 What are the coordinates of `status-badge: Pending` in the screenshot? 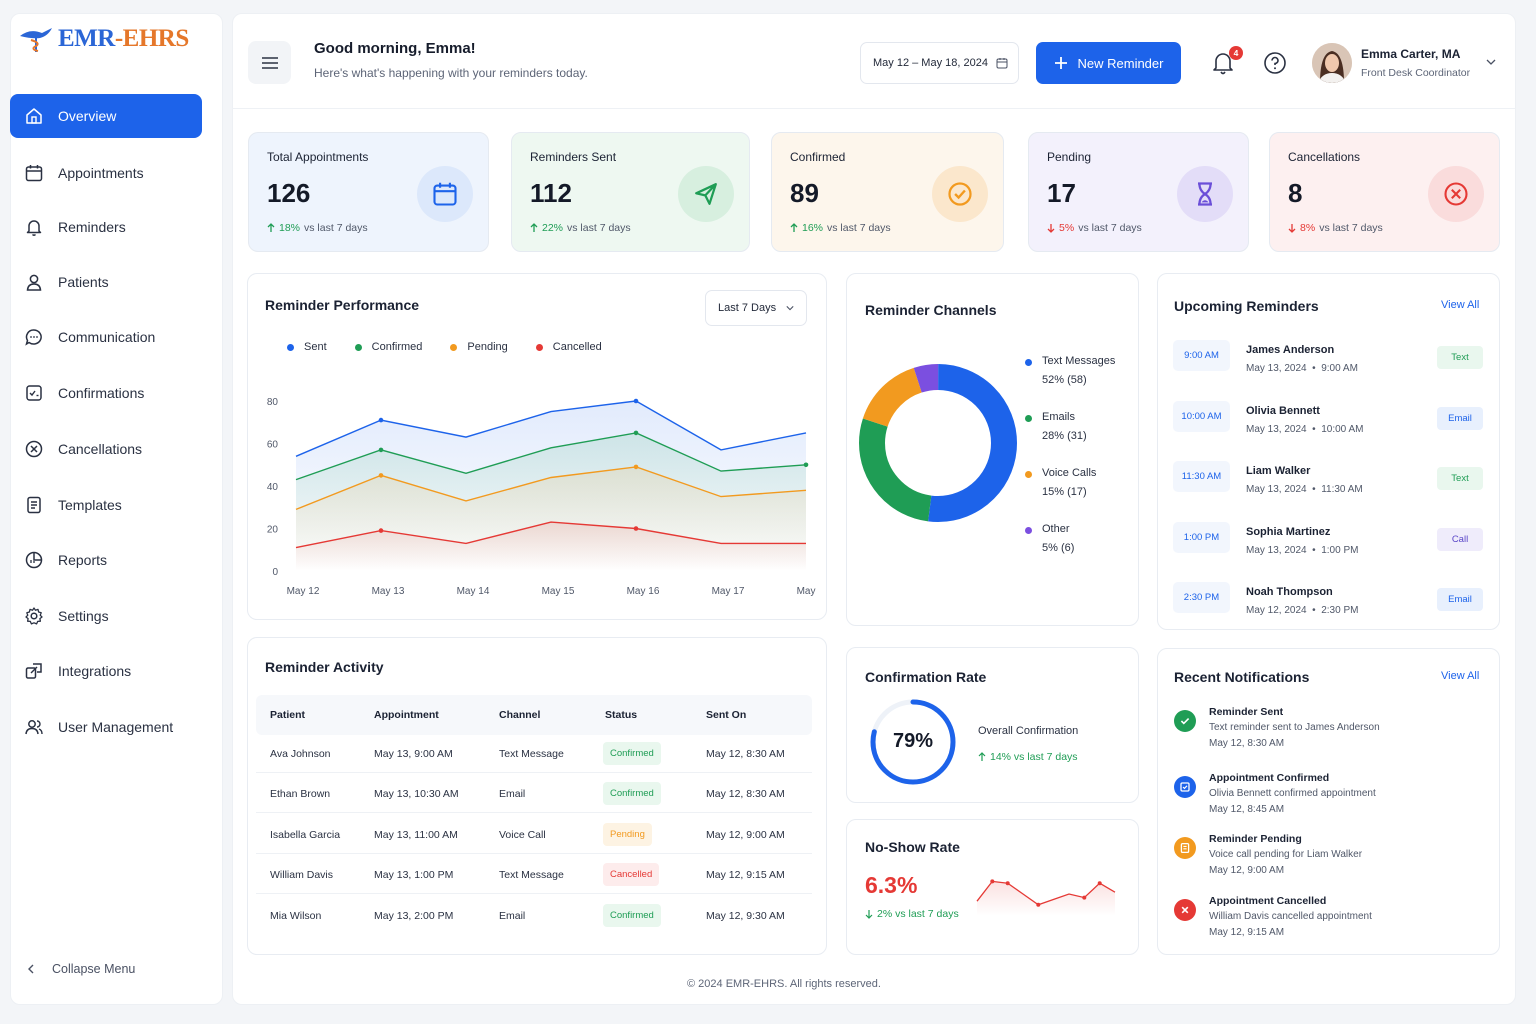 It's located at (627, 834).